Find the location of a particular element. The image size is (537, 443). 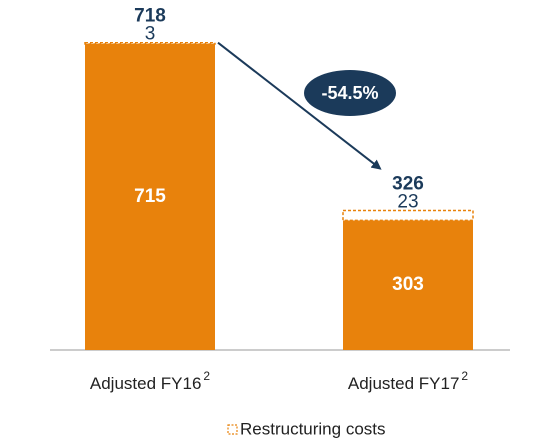

segment-label: 715 is located at coordinates (150, 196).